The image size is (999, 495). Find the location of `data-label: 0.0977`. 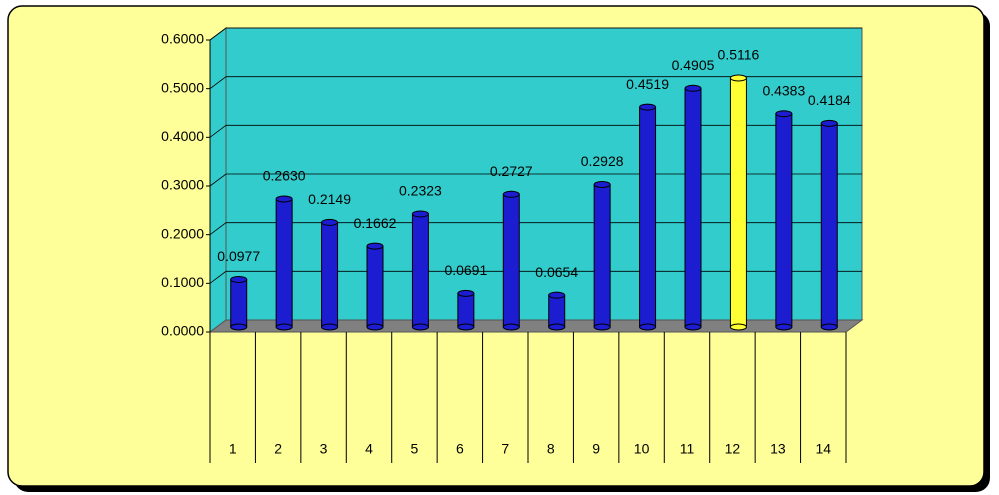

data-label: 0.0977 is located at coordinates (238, 256).